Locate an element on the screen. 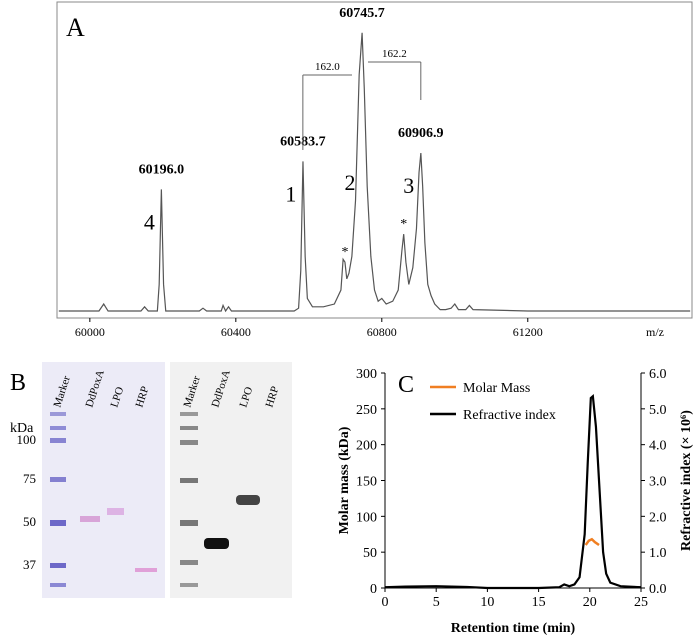  y2-axis-label: Refractive index (× 10⁶) is located at coordinates (686, 480).